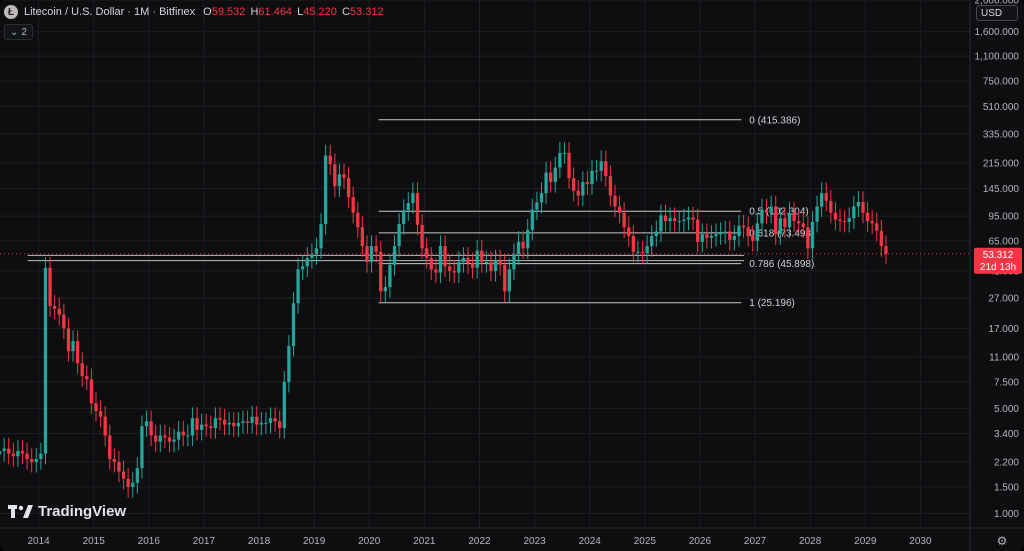 The width and height of the screenshot is (1024, 551). I want to click on x-tick-label: 2028, so click(810, 541).